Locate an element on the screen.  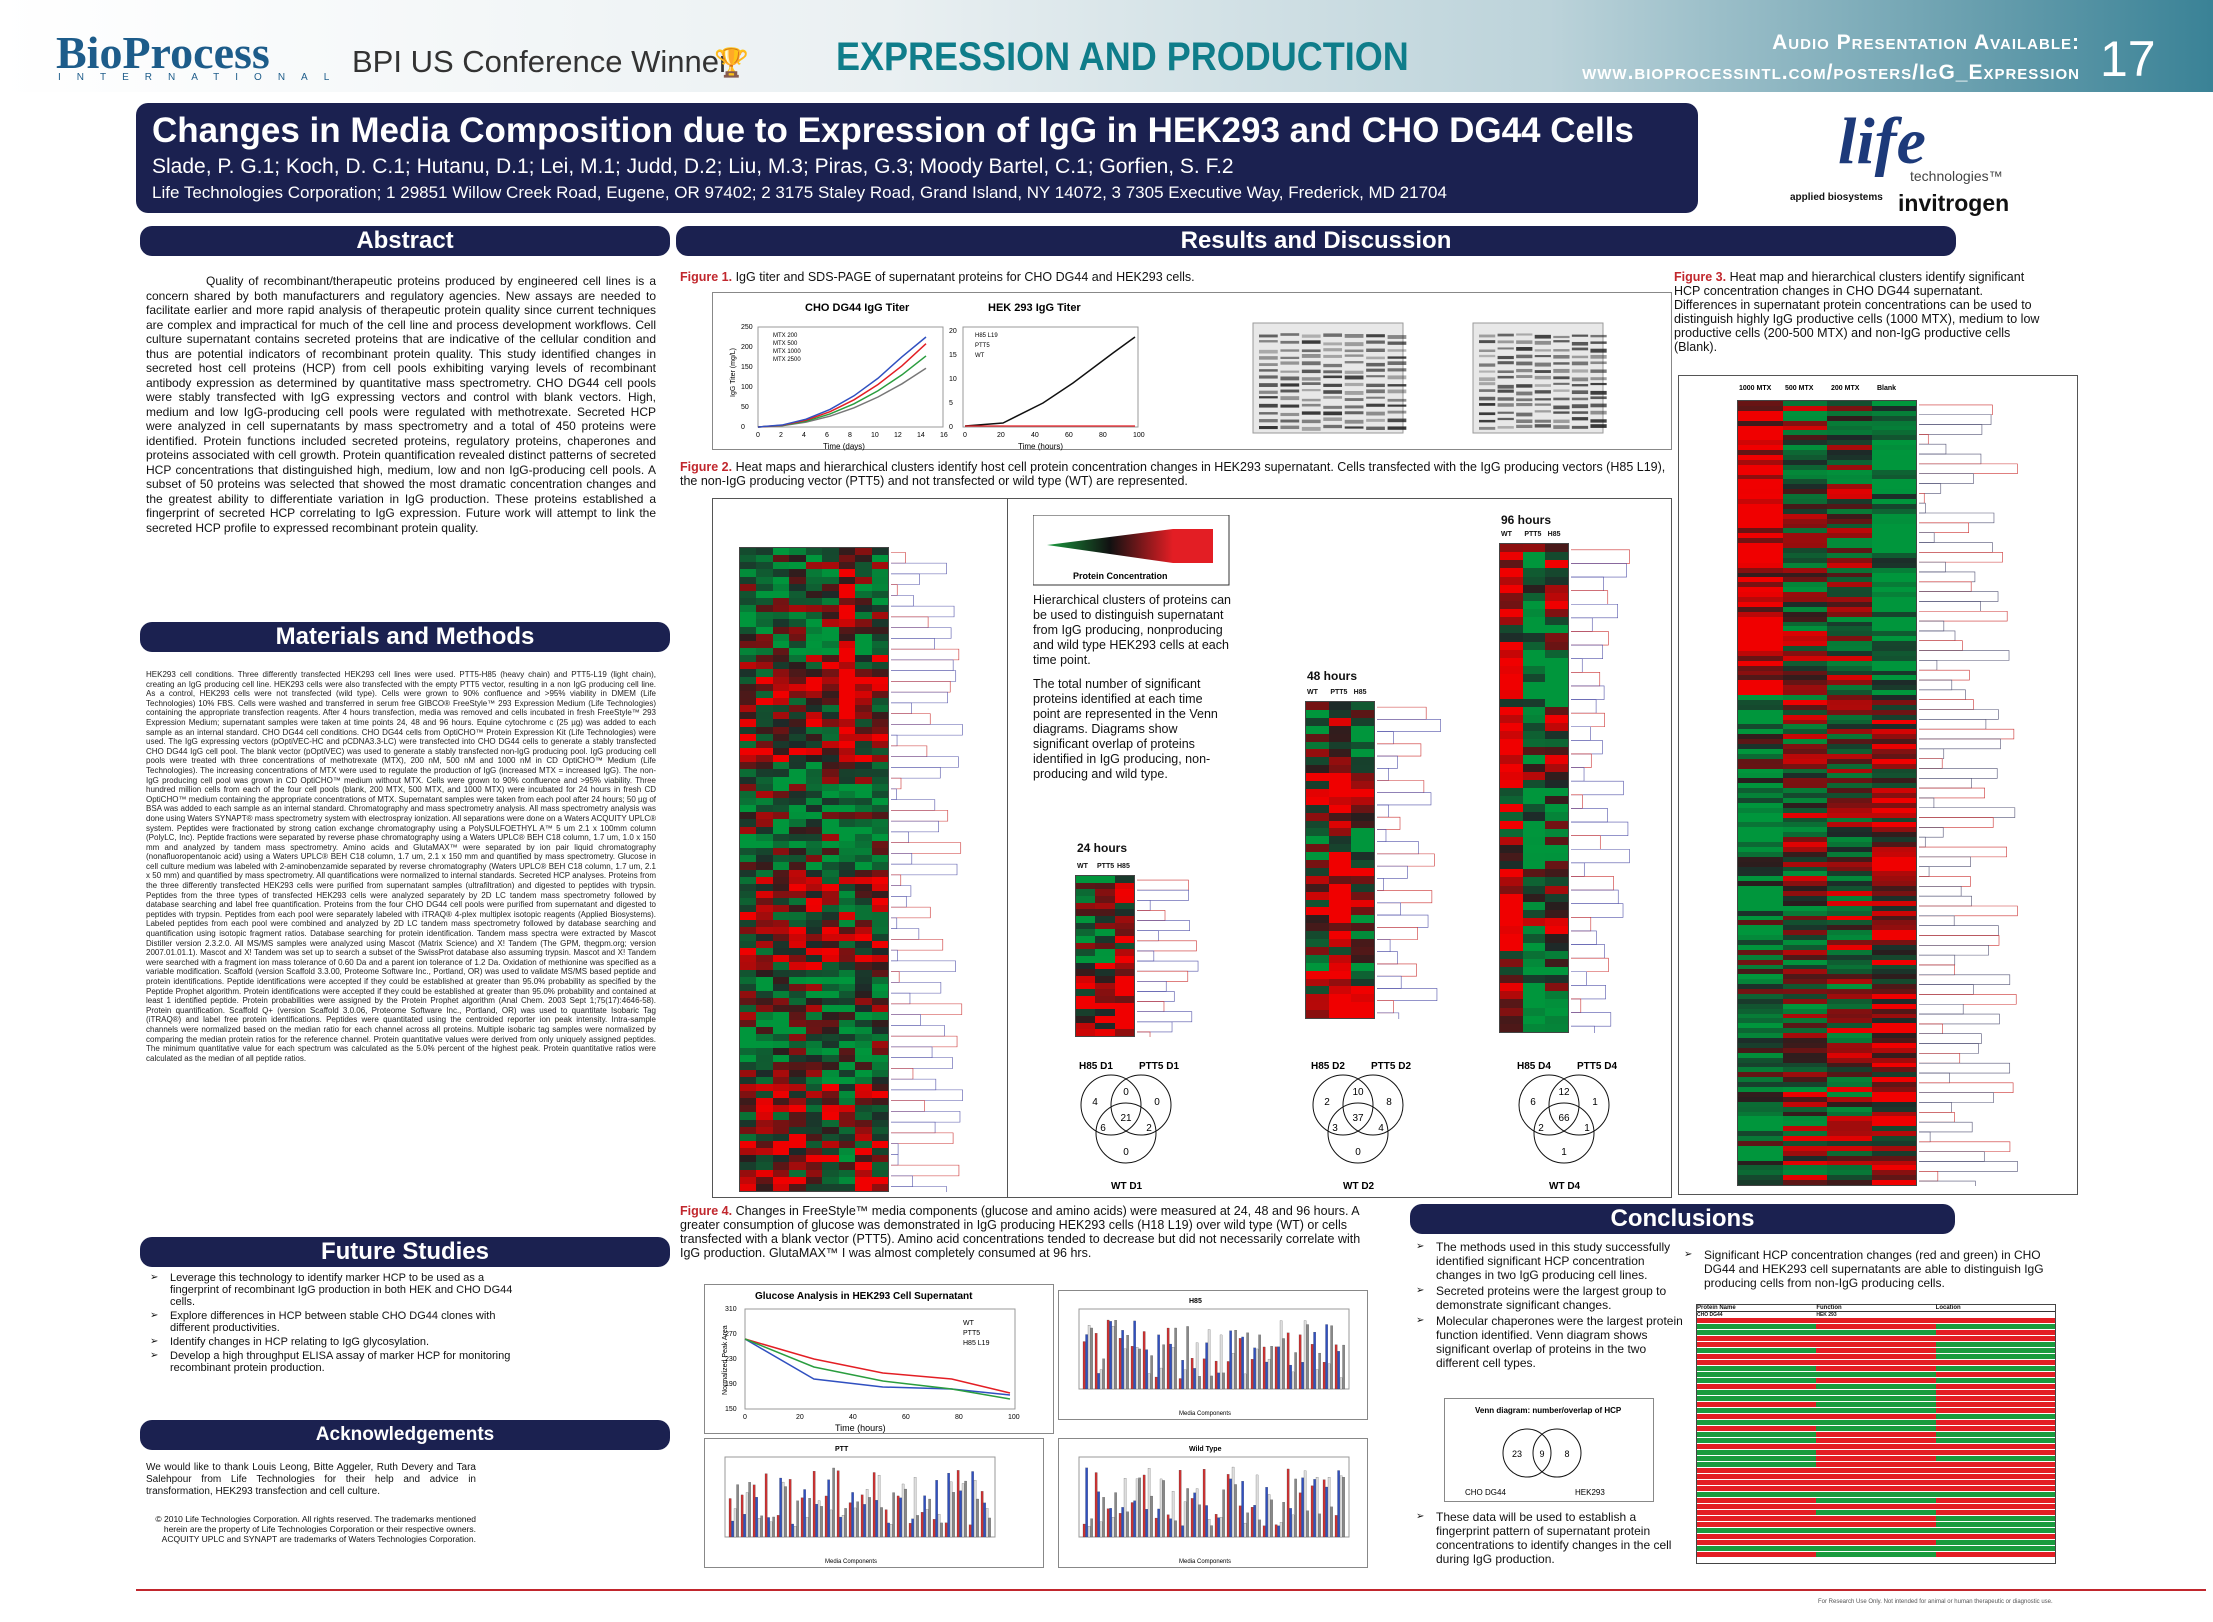
conference-winner: BPI US Conference Winner is located at coordinates (541, 61).